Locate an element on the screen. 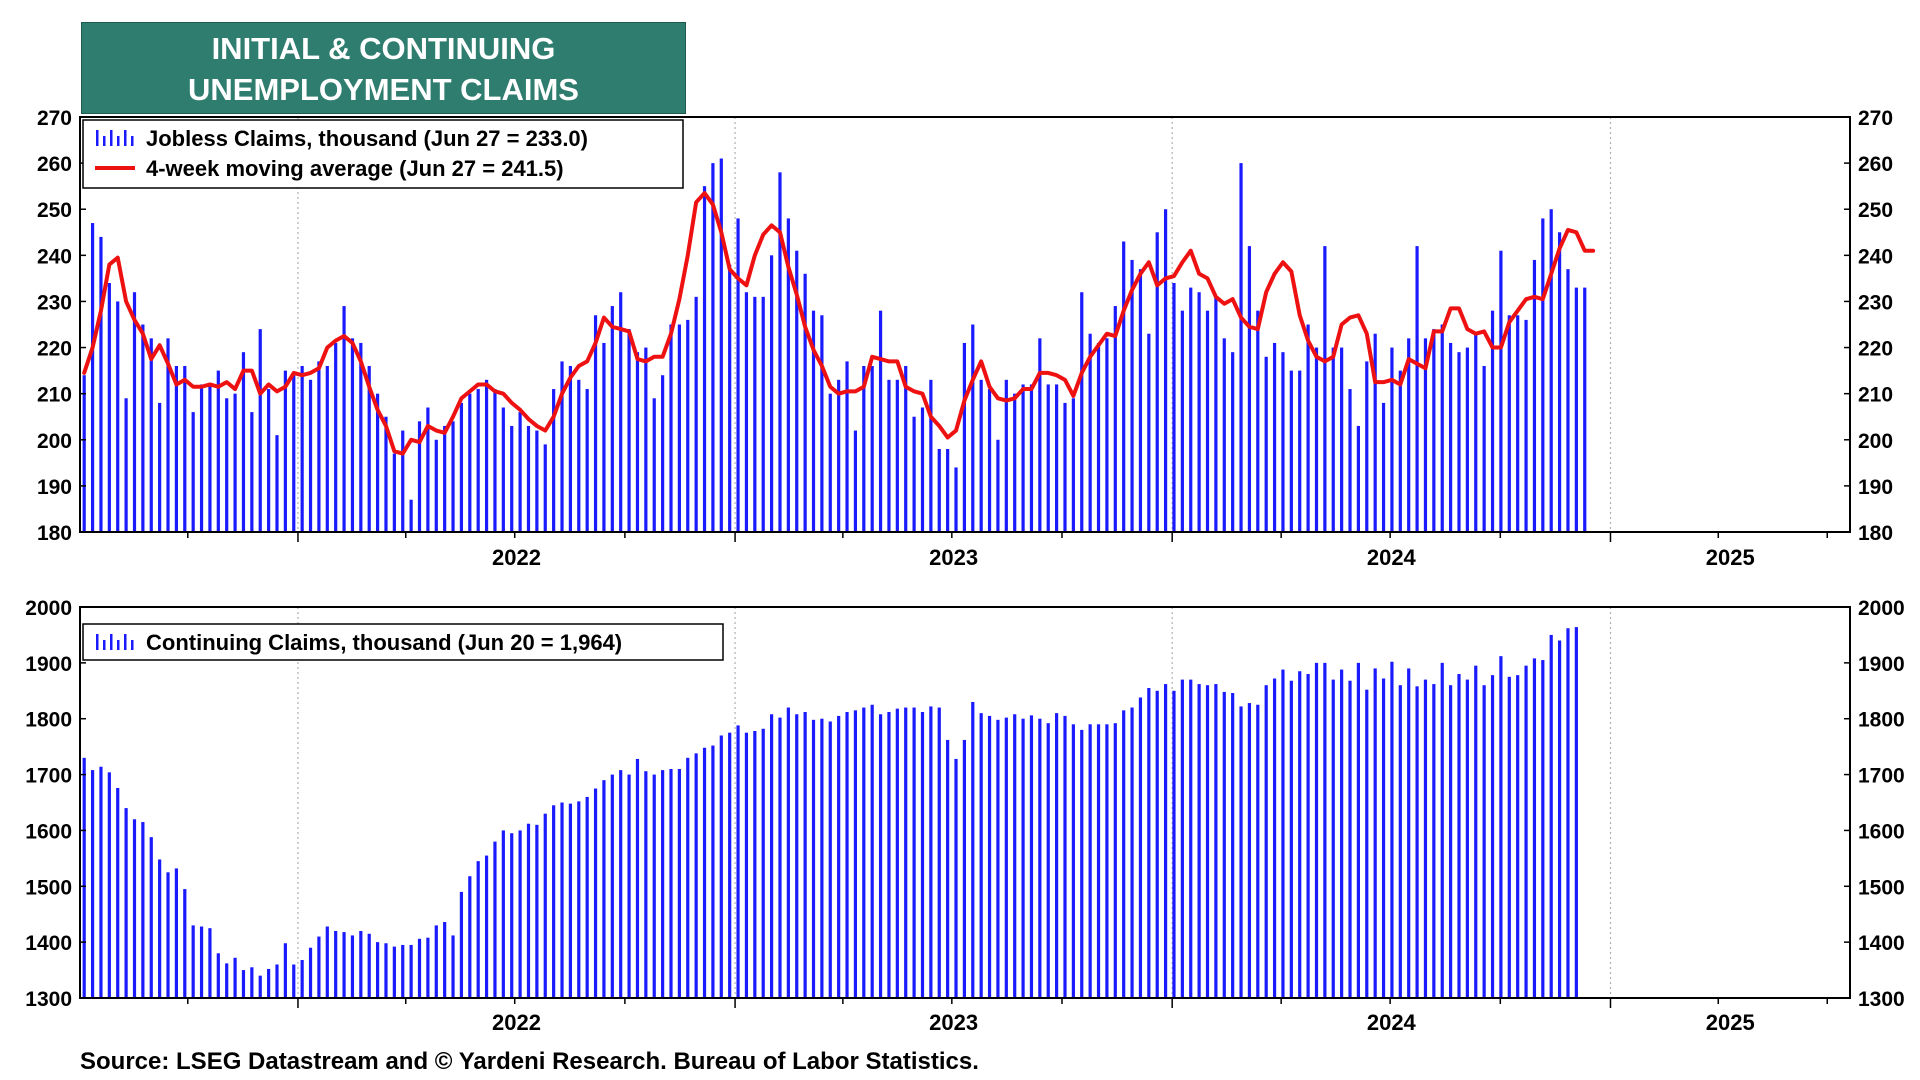 Image resolution: width=1920 pixels, height=1080 pixels. continuing-year-label: 2023 is located at coordinates (953, 1022).